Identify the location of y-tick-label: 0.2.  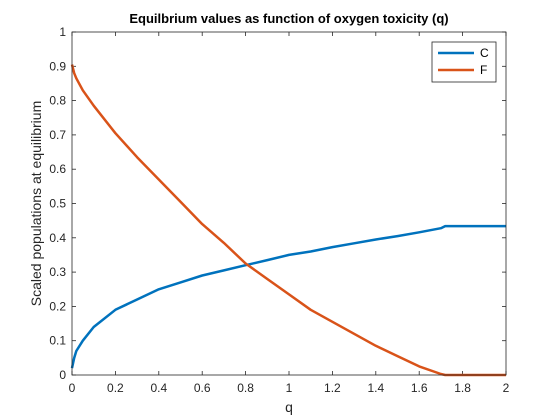
(57, 306).